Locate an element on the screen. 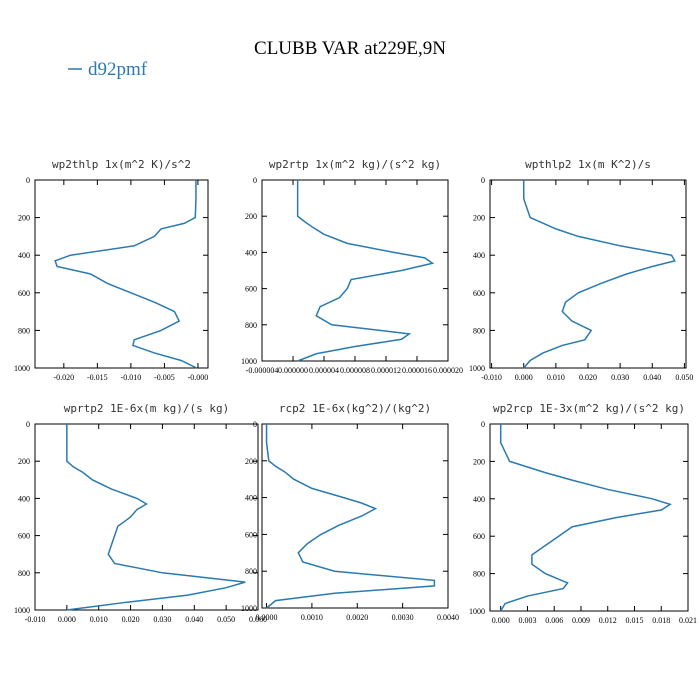 The height and width of the screenshot is (700, 700). x-tick-label: 0.0000 is located at coordinates (267, 617).